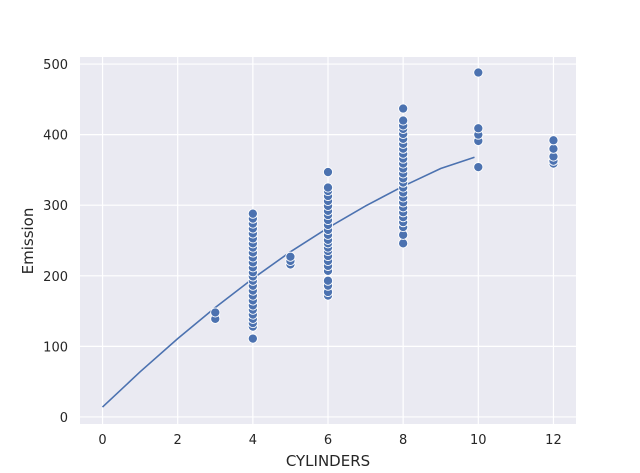  Describe the element at coordinates (253, 440) in the screenshot. I see `x-tick-label: 4` at that location.